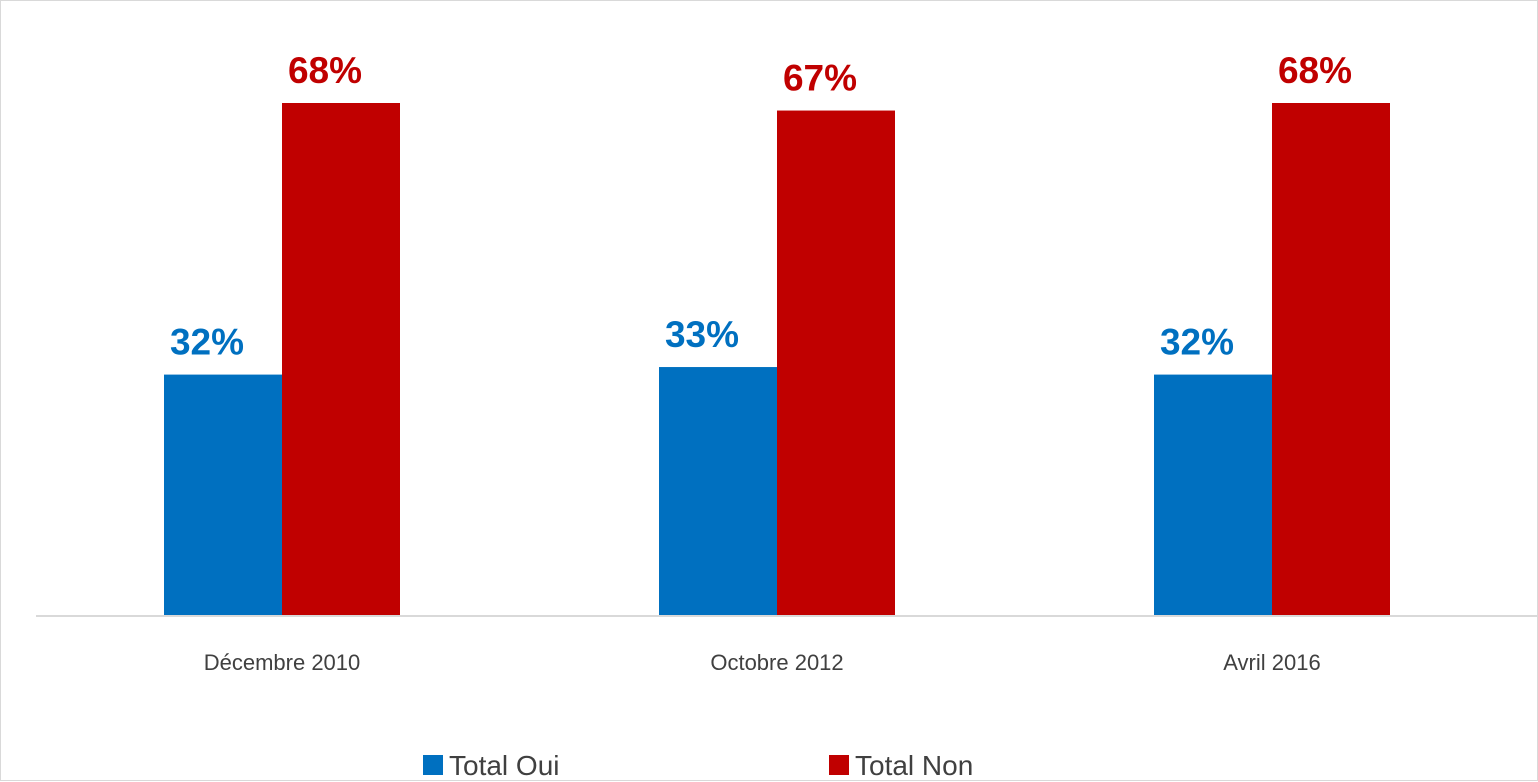 This screenshot has height=782, width=1538. I want to click on legend-swatch-non, so click(839, 765).